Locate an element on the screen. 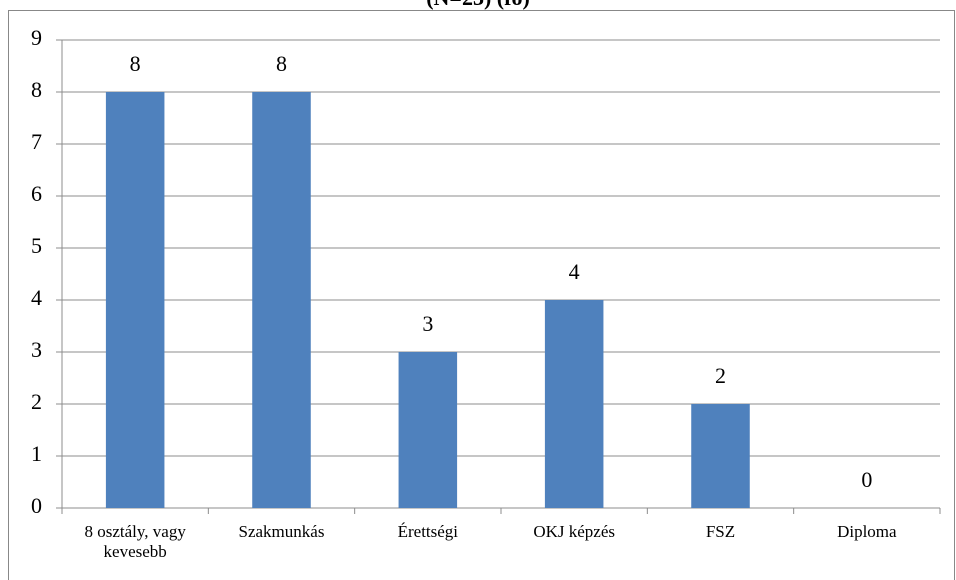 The height and width of the screenshot is (580, 956). y-tick-label: 7 is located at coordinates (36, 141).